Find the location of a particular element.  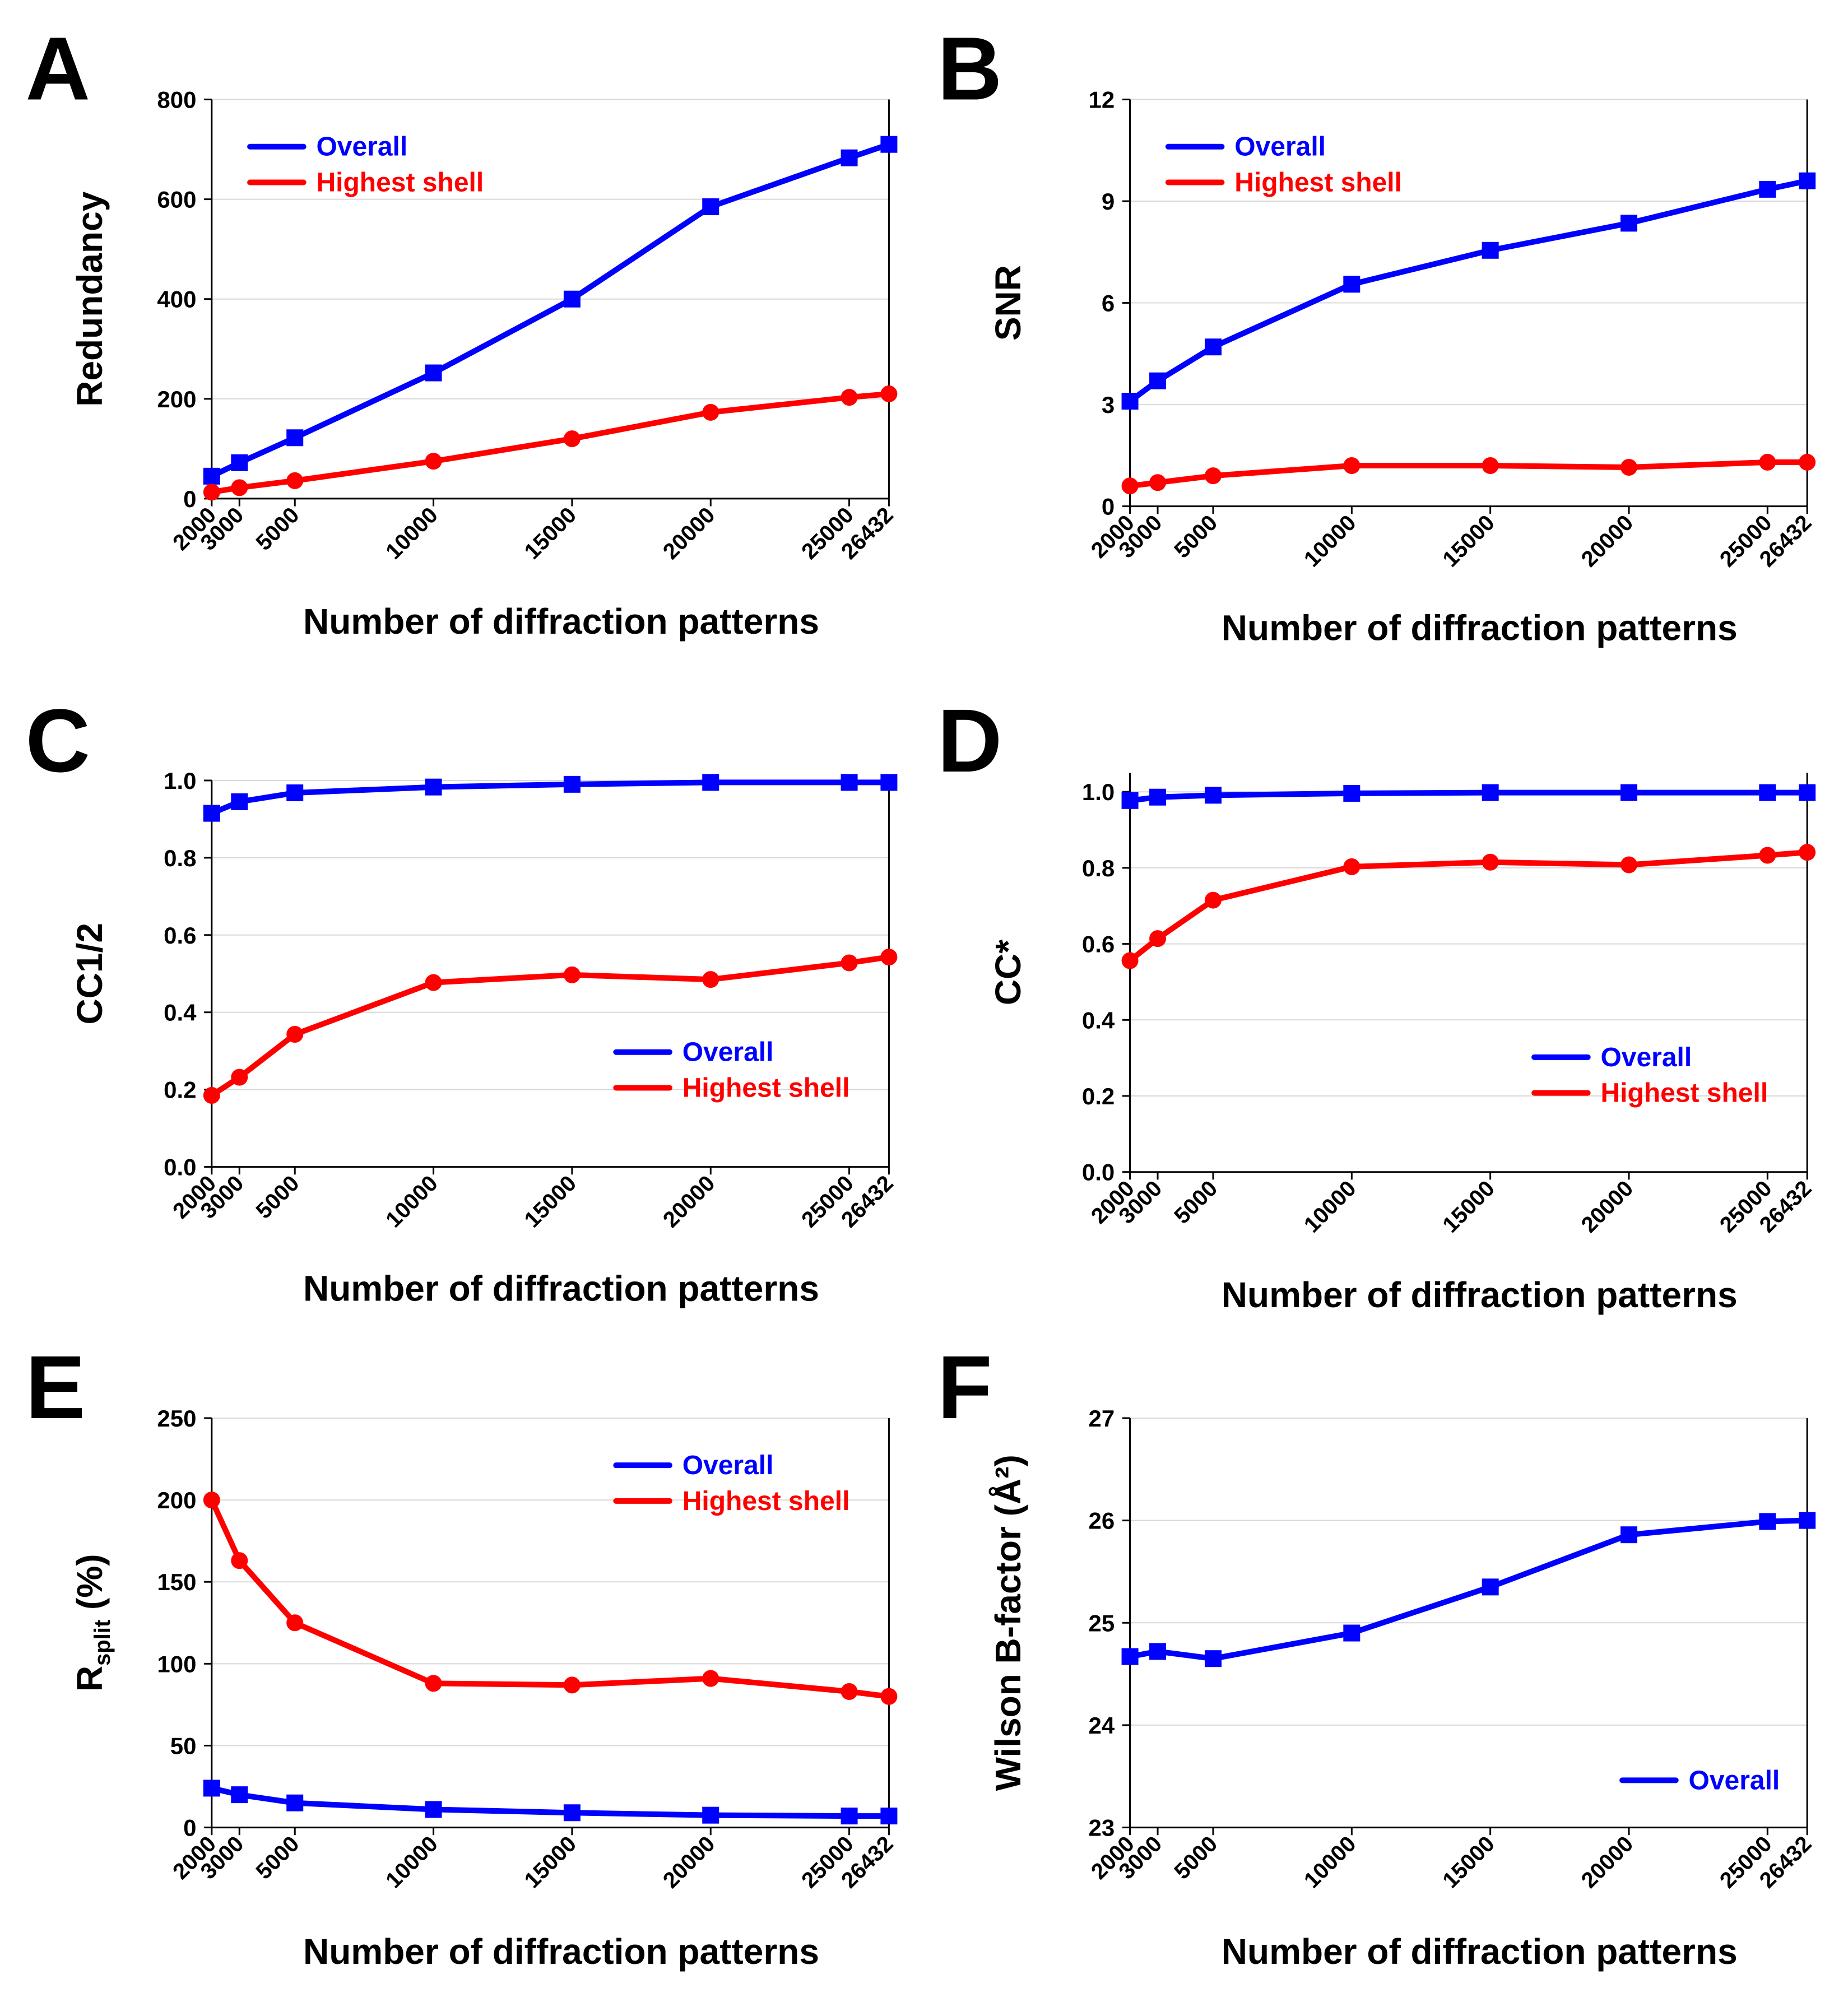

panel-label: A is located at coordinates (58, 68).